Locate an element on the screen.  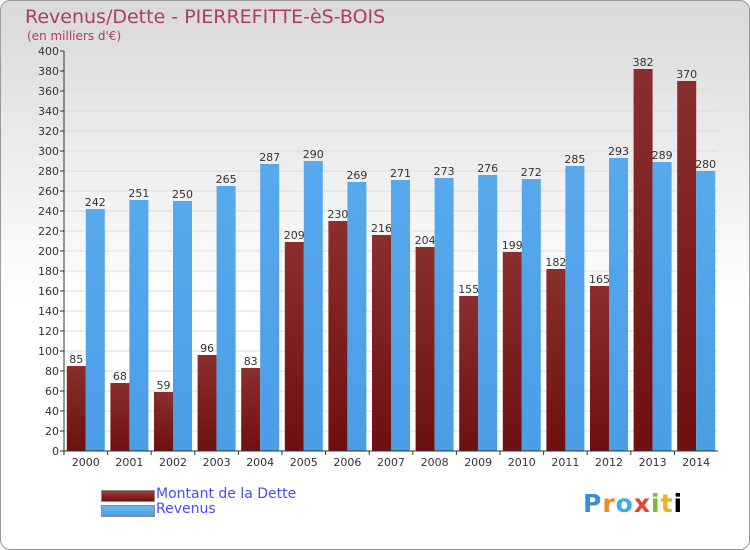
bar-debt-value-label: 182 is located at coordinates (555, 262).